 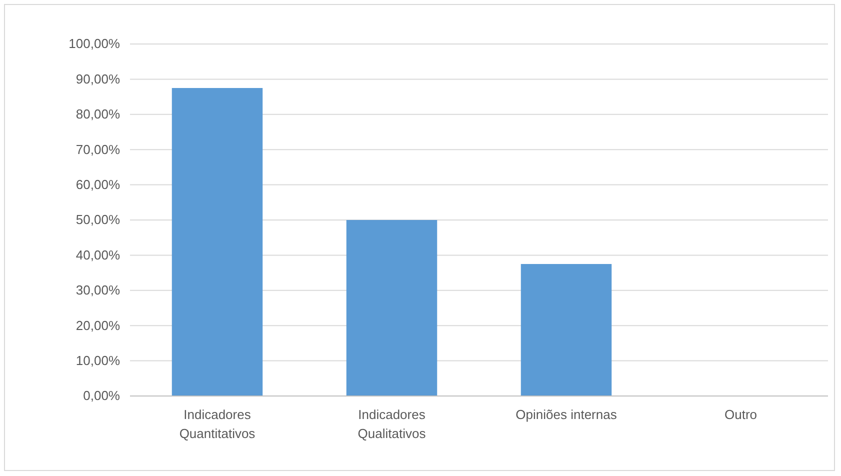 I want to click on y-tick-label: 0,00%, so click(x=101, y=396).